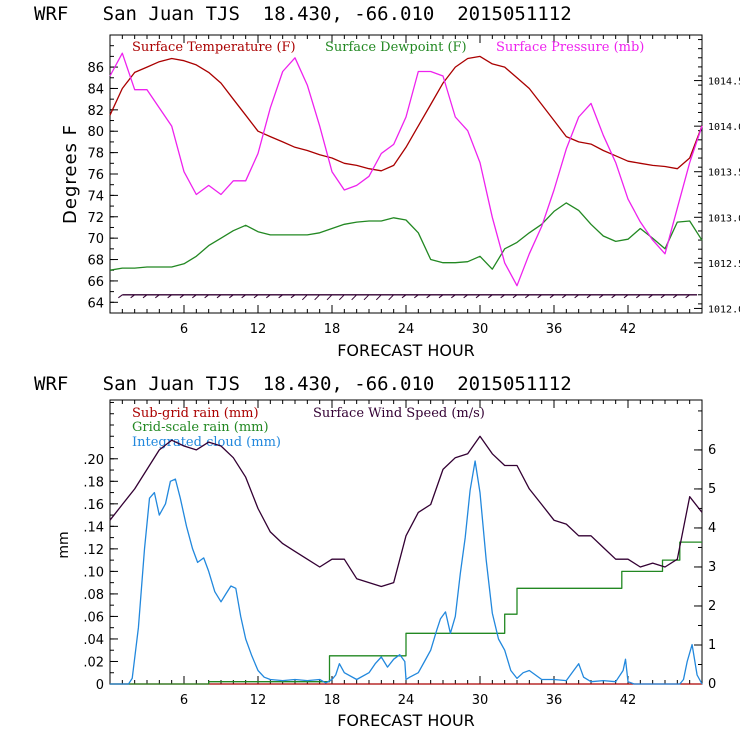  I want to click on y-tick-label: 84, so click(95, 89).